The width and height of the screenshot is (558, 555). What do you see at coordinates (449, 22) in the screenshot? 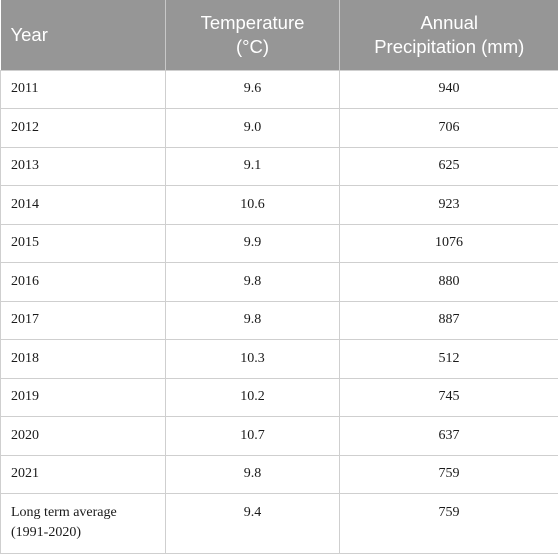
I see `column-header-precipitation-label-1: Annual` at bounding box center [449, 22].